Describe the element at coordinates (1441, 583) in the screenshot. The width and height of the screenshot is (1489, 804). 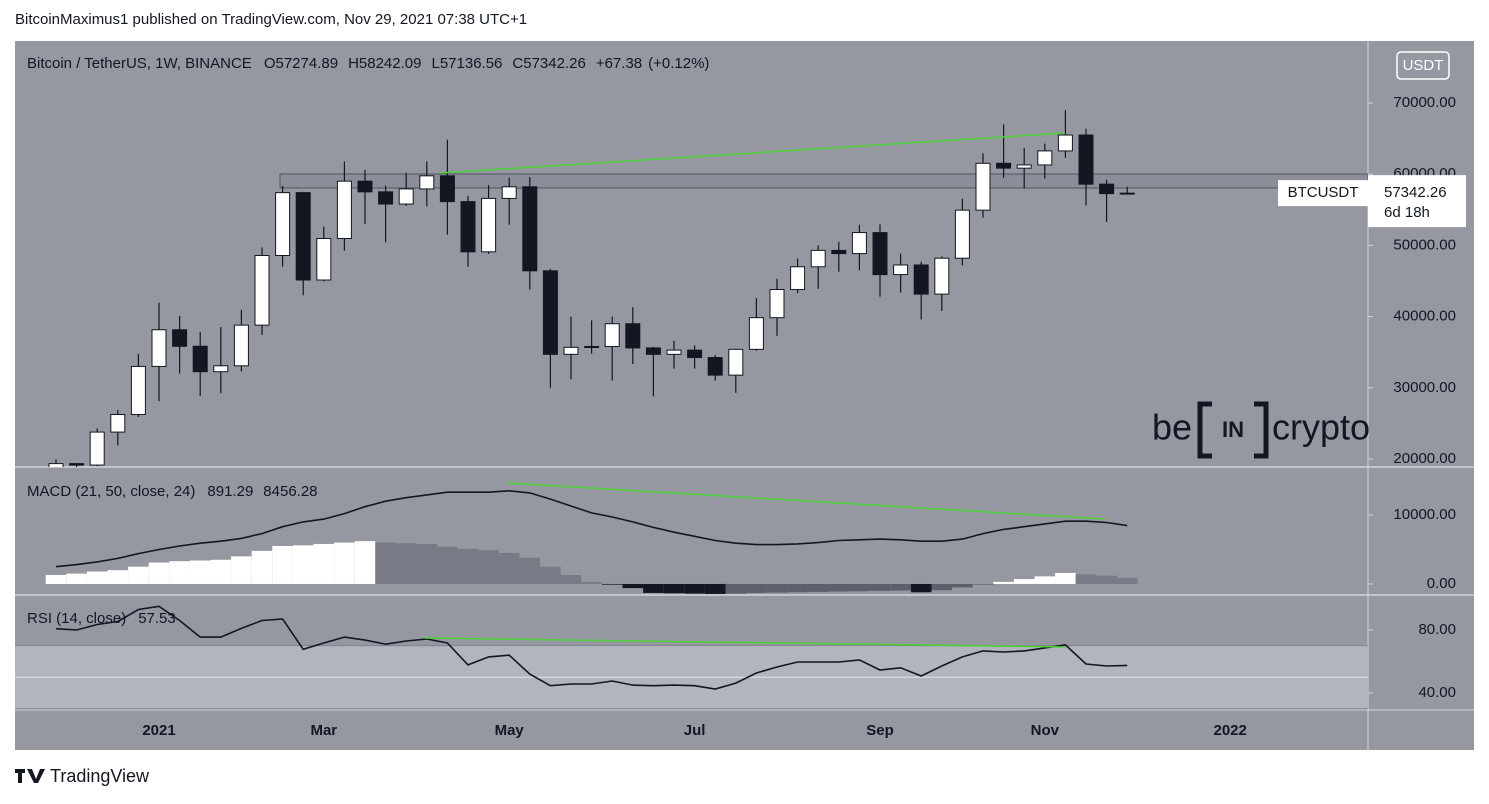
I see `y-tick-label: 0.00` at that location.